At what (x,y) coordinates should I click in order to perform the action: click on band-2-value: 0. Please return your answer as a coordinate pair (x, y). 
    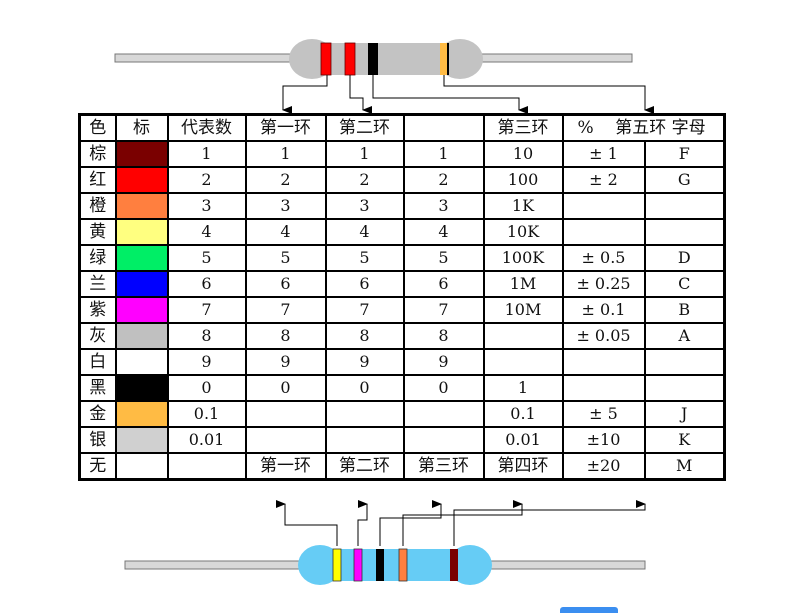
    Looking at the image, I should click on (364, 388).